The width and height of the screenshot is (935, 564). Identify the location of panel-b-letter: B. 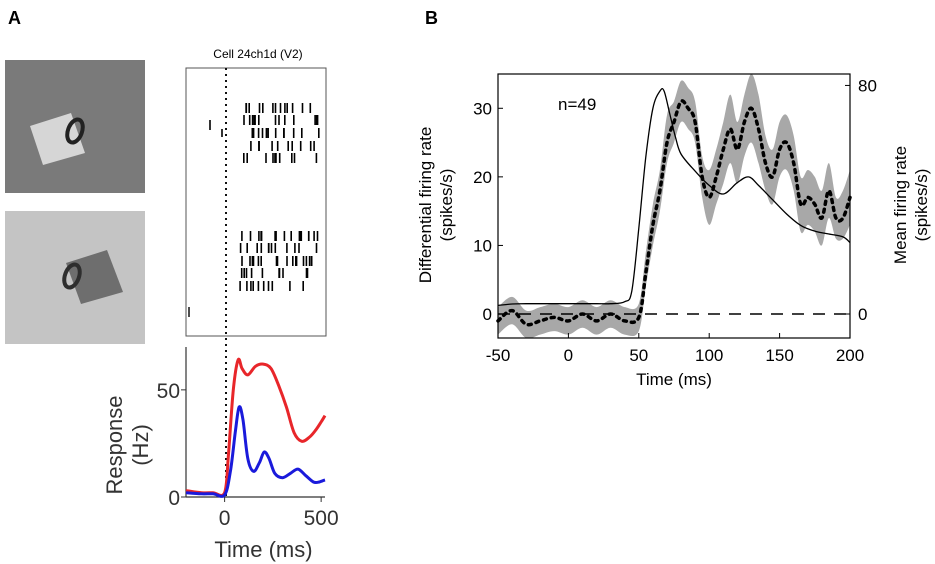
(431, 18).